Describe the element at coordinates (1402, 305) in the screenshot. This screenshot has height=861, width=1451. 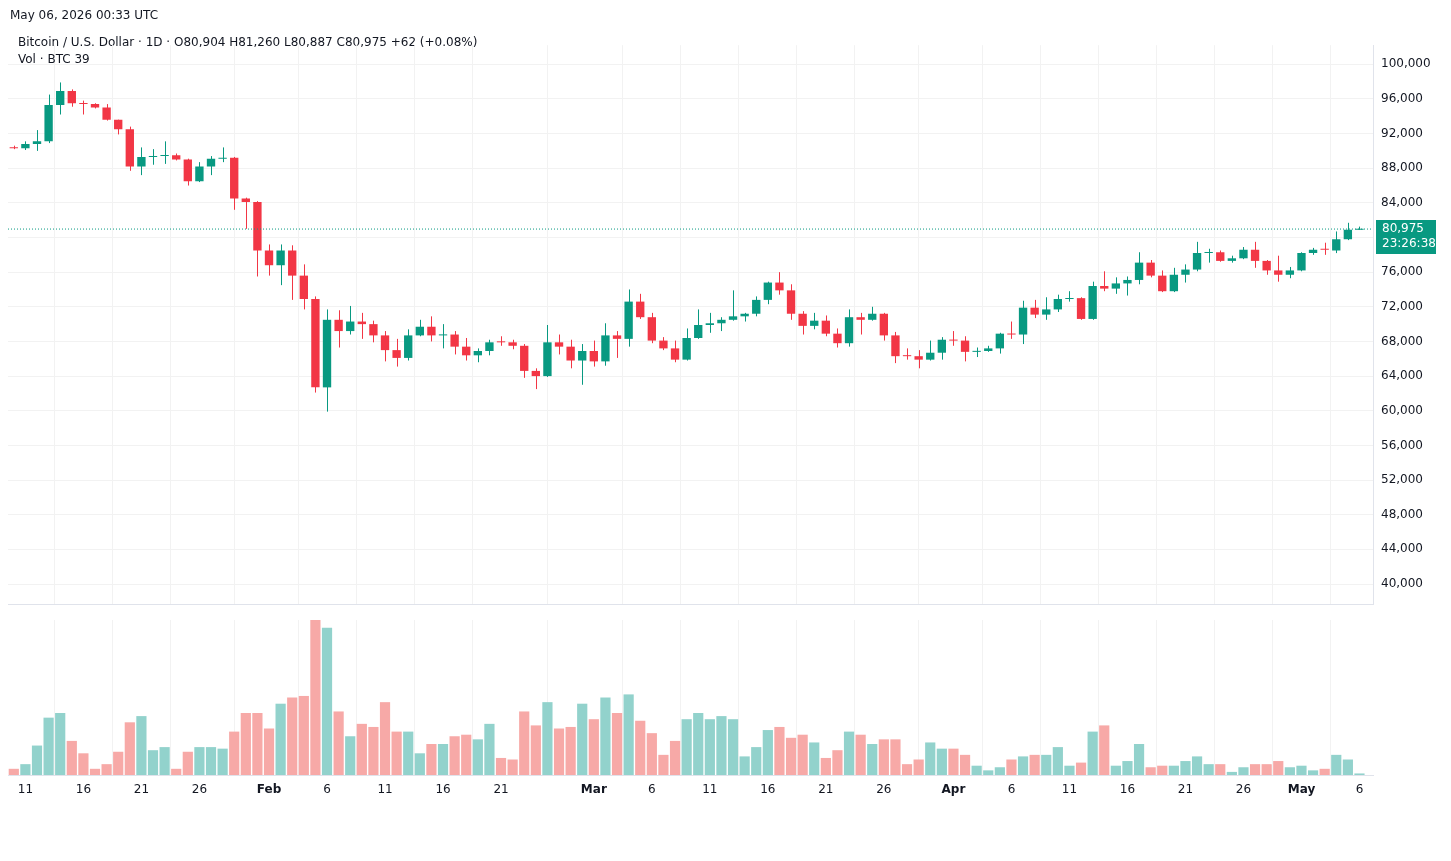
I see `y-tick-label: 72,000` at that location.